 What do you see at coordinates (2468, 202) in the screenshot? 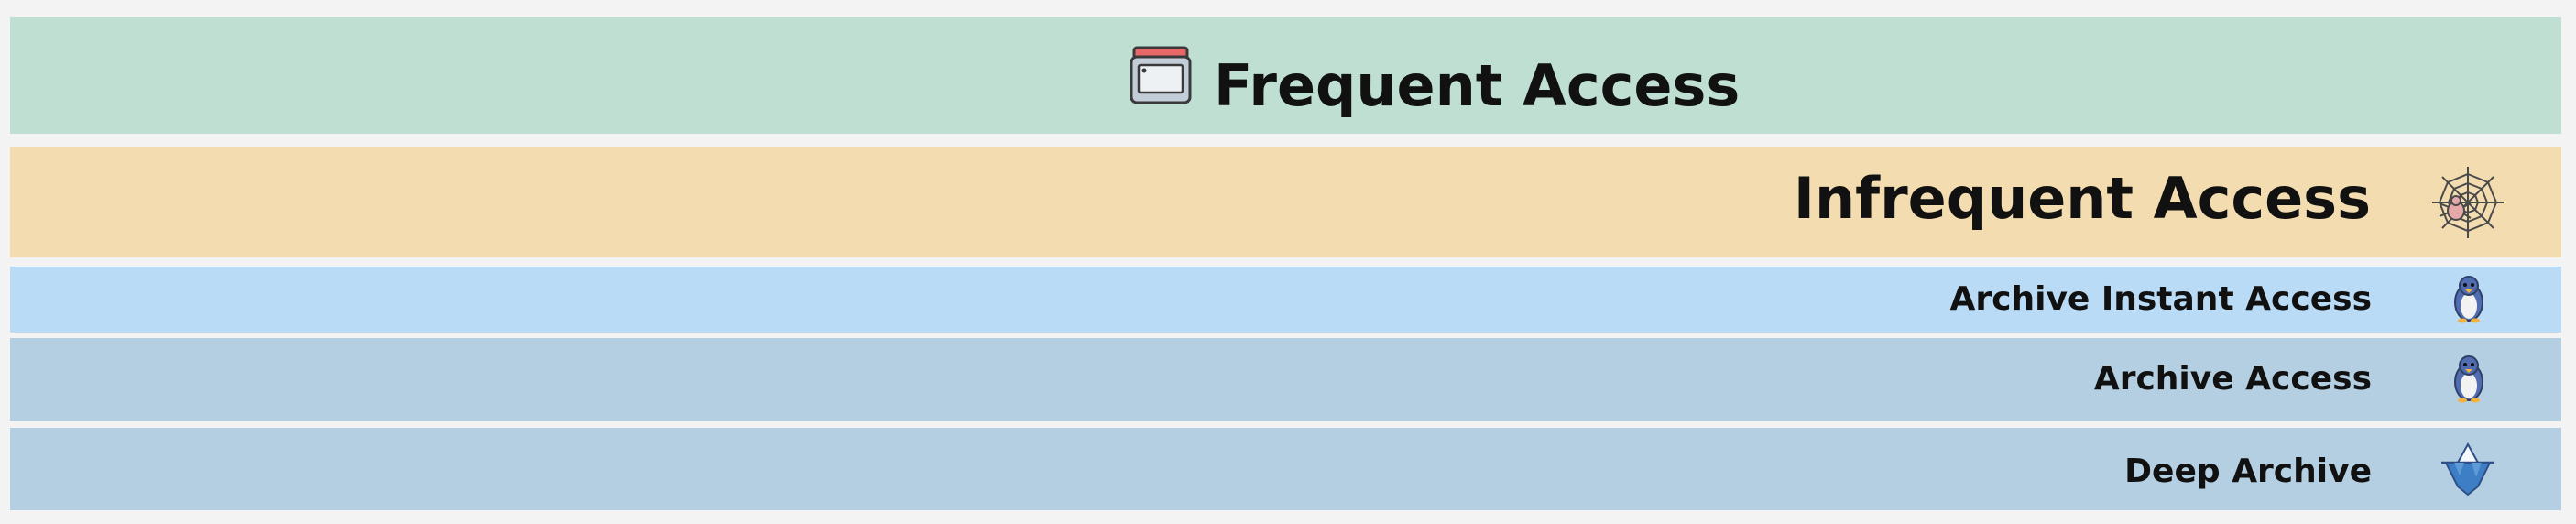
I see `spider-web-icon` at bounding box center [2468, 202].